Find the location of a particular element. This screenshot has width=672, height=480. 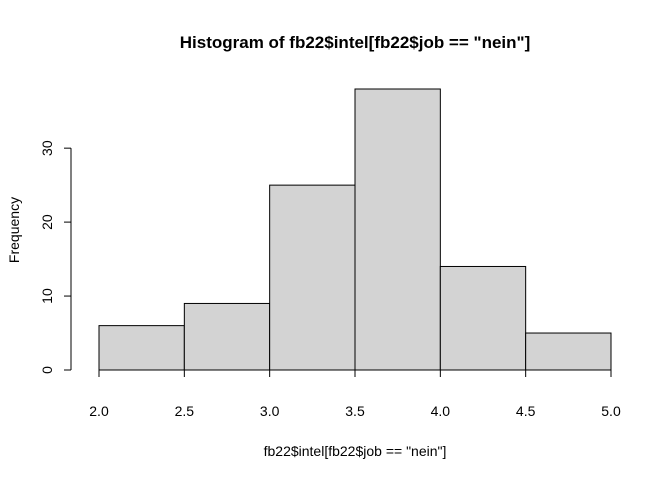

x-tick-label: 2.5 is located at coordinates (185, 411).